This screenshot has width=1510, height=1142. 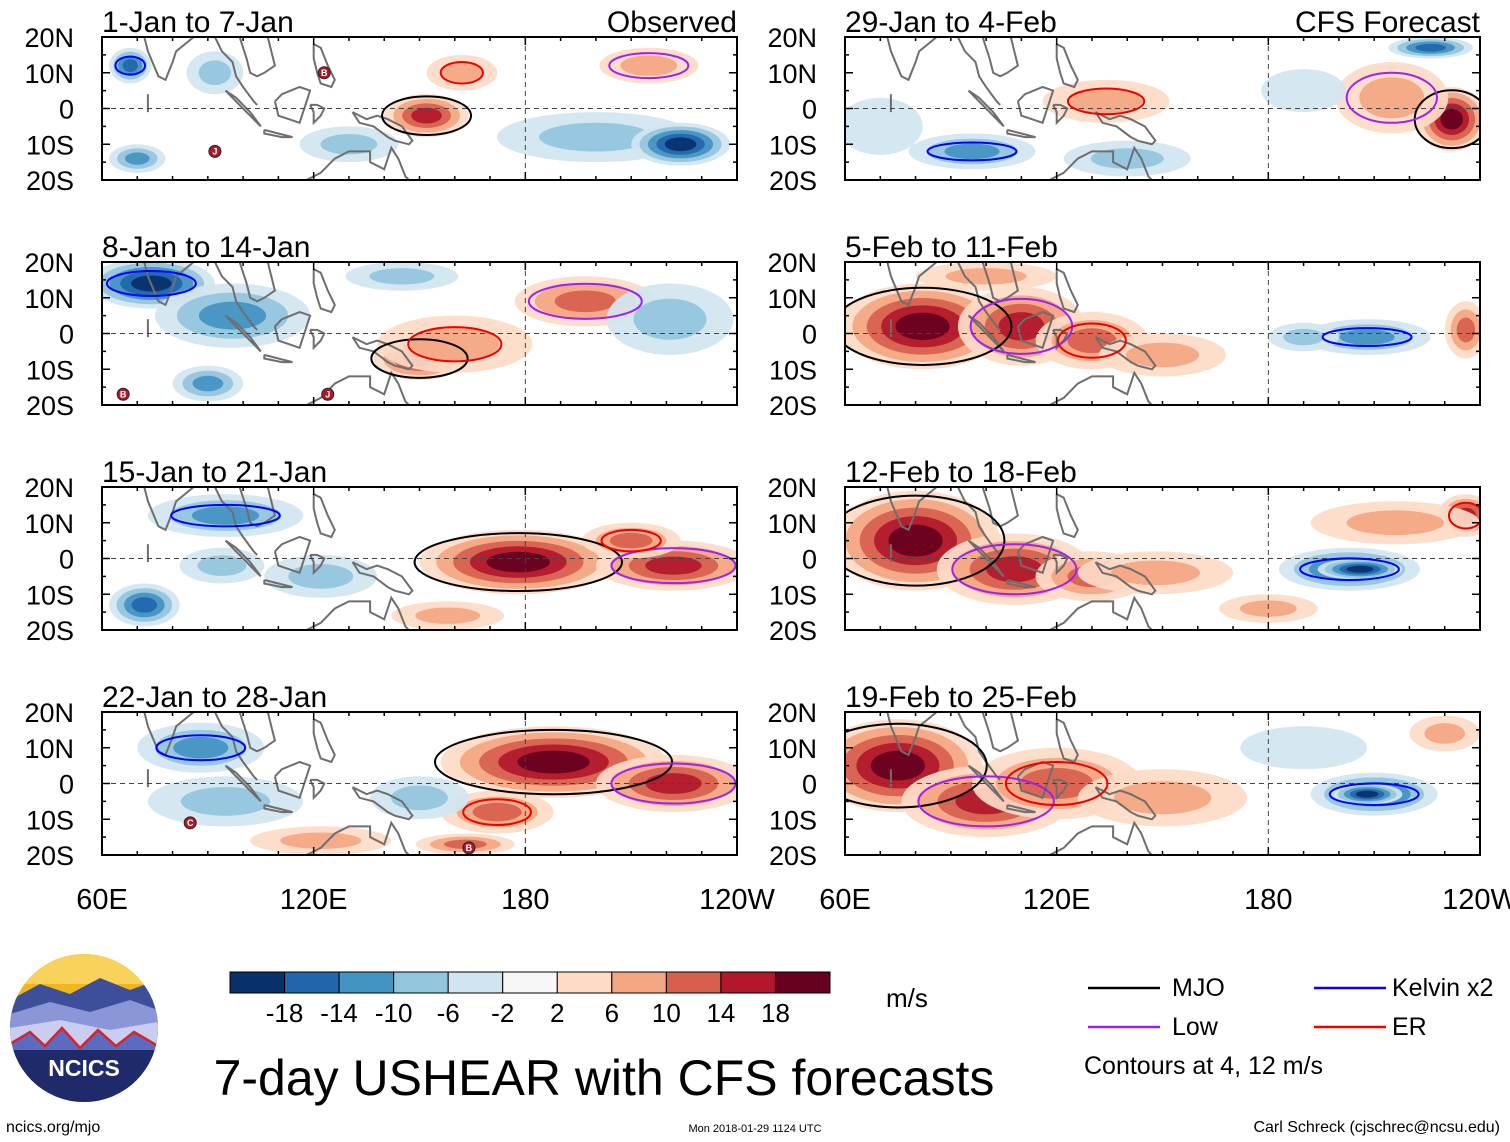 I want to click on legend-label-mjo: MJO, so click(x=1198, y=988).